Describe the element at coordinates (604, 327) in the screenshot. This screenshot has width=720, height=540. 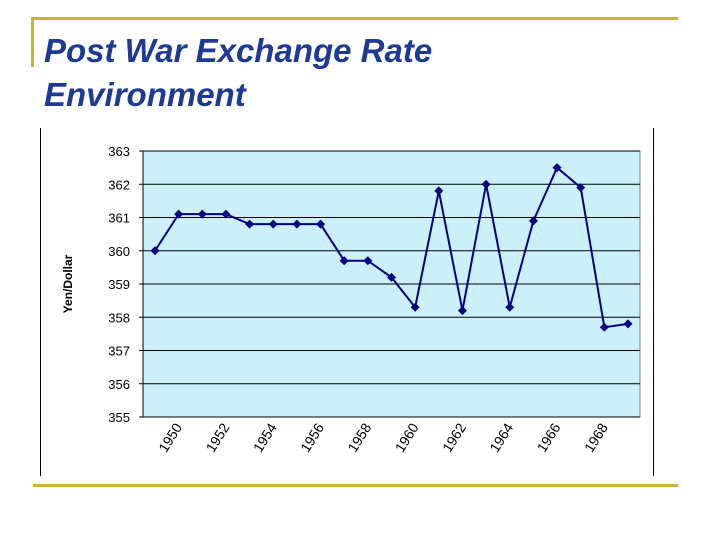
I see `data-point-1968` at that location.